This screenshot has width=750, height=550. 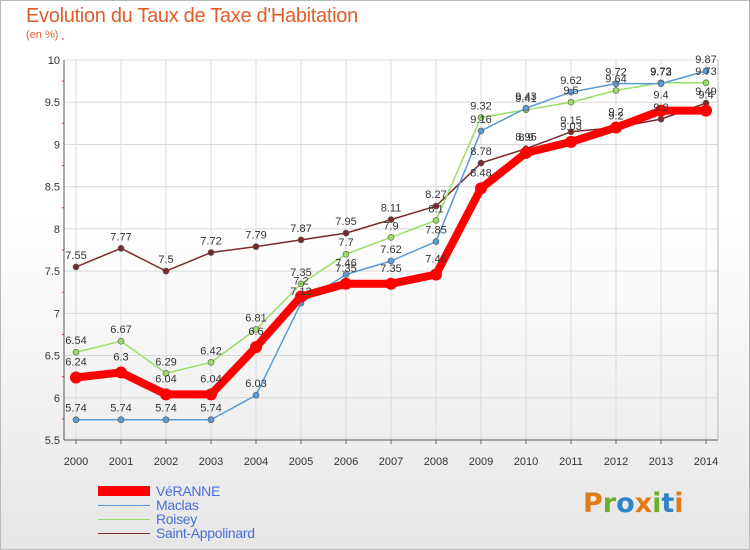 What do you see at coordinates (57, 230) in the screenshot?
I see `y-tick-label: 8` at bounding box center [57, 230].